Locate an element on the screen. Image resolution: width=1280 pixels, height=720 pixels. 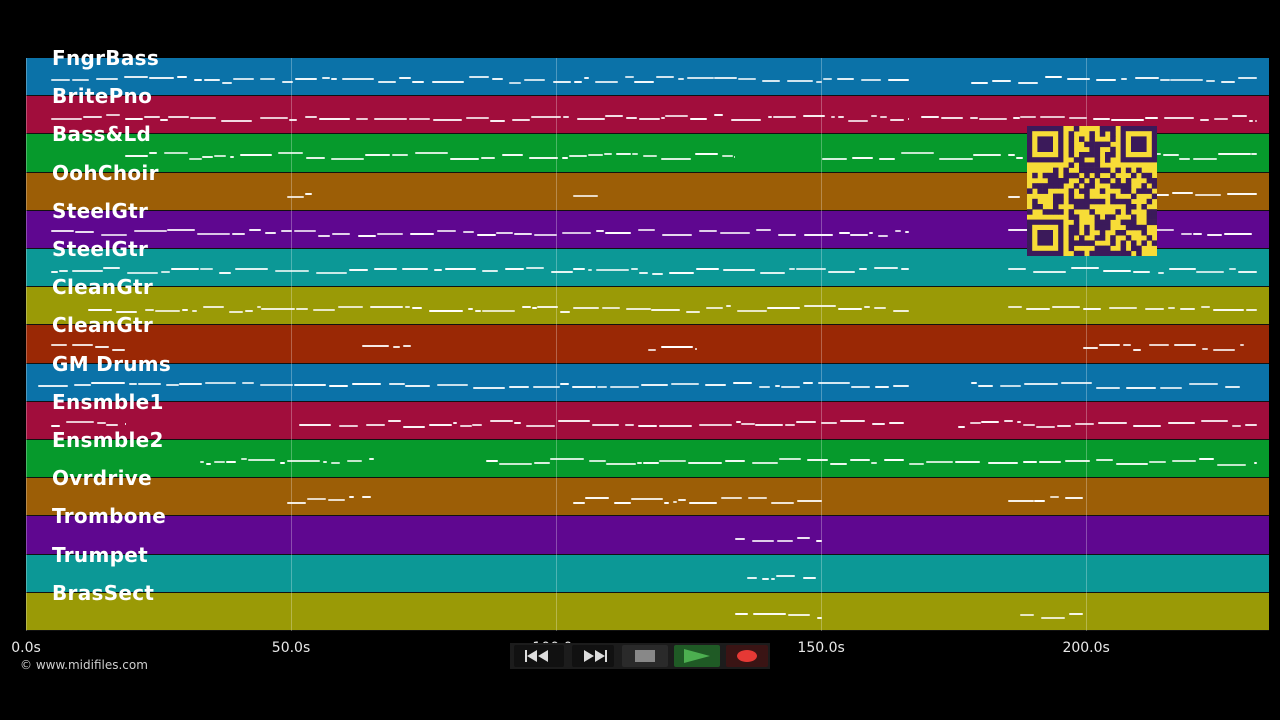
play-button is located at coordinates (697, 656).